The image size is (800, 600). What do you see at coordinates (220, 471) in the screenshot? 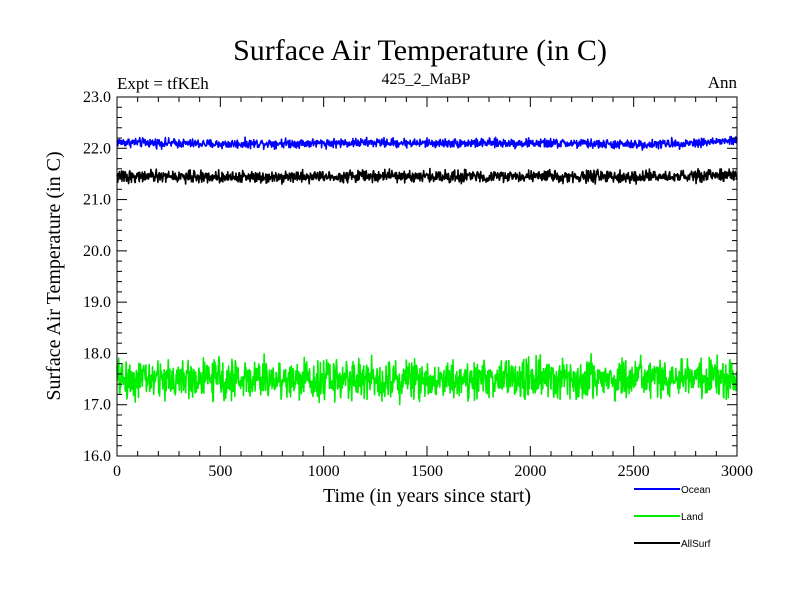
I see `x-tick-label: 500` at bounding box center [220, 471].